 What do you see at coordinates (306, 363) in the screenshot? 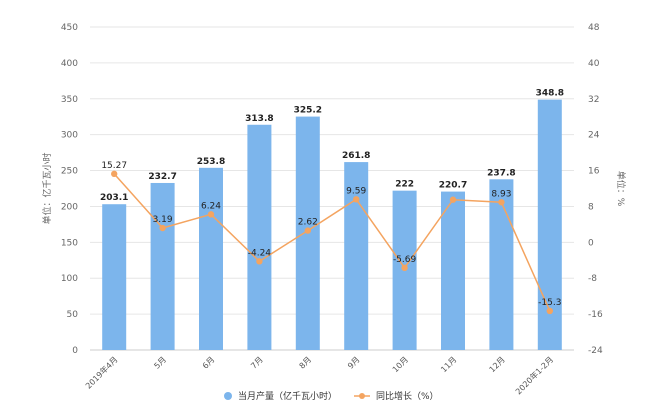
I see `x-tick-label: 8月` at bounding box center [306, 363].